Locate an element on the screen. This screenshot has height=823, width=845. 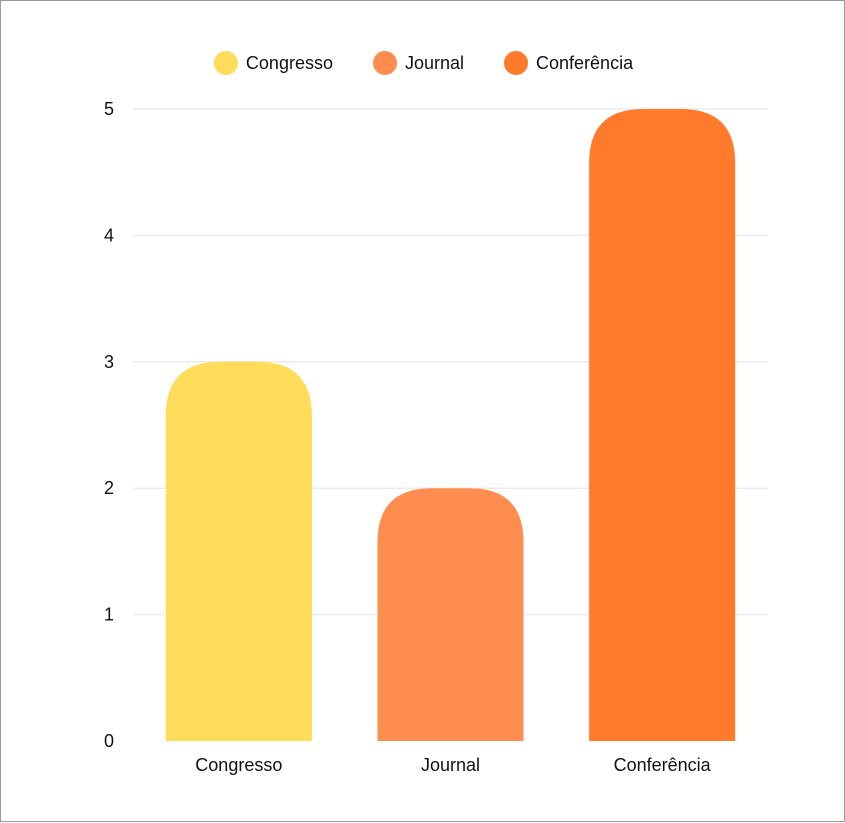
x-tick-label: Congresso is located at coordinates (238, 765).